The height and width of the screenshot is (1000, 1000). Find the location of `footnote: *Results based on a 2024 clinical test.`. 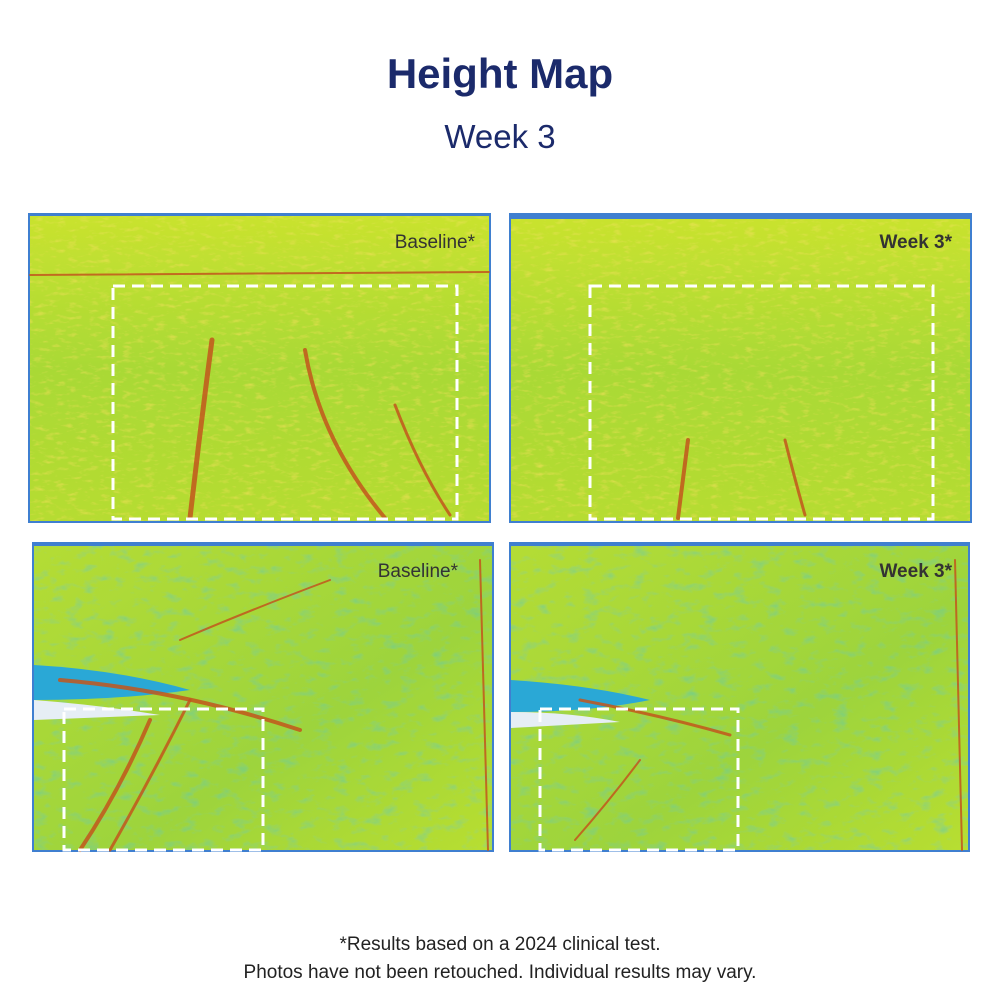

footnote: *Results based on a 2024 clinical test. is located at coordinates (499, 944).